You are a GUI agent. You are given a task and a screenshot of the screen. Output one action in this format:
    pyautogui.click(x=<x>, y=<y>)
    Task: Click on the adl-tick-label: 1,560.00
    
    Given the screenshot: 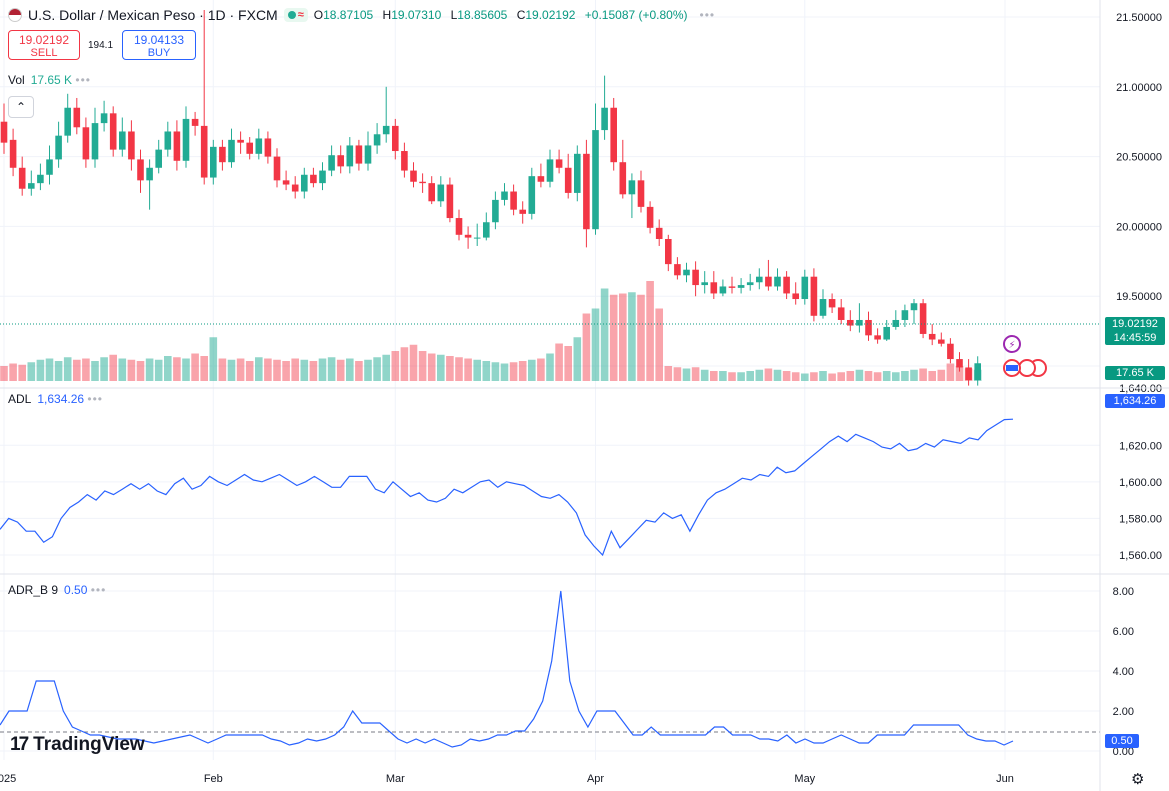 What is the action you would take?
    pyautogui.click(x=1140, y=556)
    